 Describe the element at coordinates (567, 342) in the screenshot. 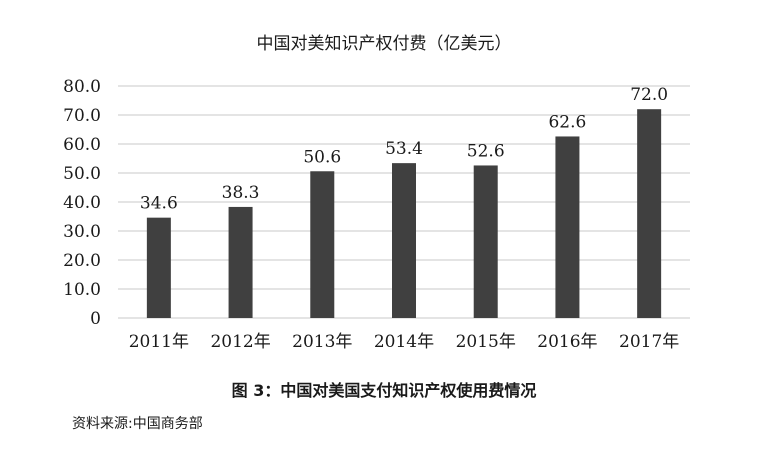

I see `x-tick-label: 2016年` at that location.